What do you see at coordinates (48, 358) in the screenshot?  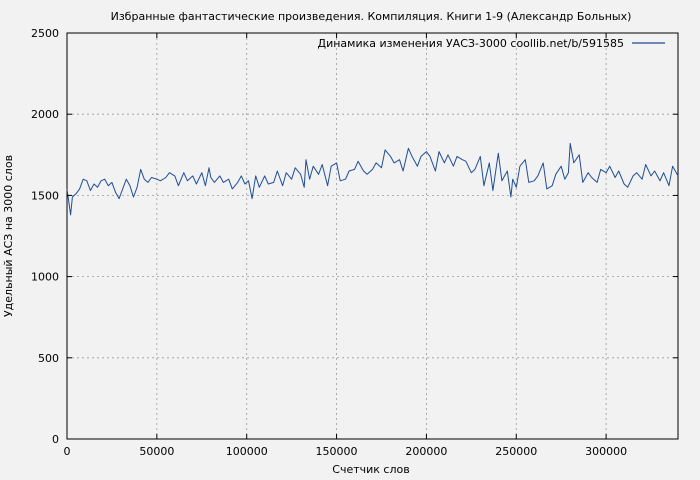 I see `y-tick-label: 500` at bounding box center [48, 358].